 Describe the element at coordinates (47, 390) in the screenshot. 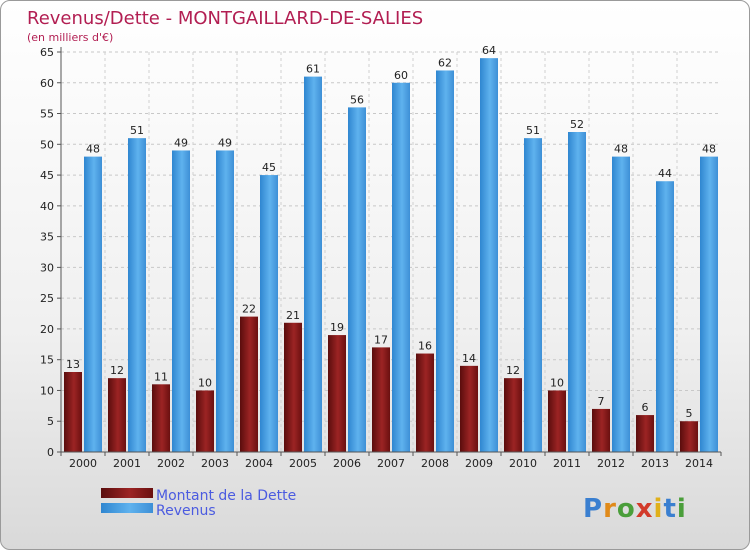

I see `y-tick-label: 10` at that location.